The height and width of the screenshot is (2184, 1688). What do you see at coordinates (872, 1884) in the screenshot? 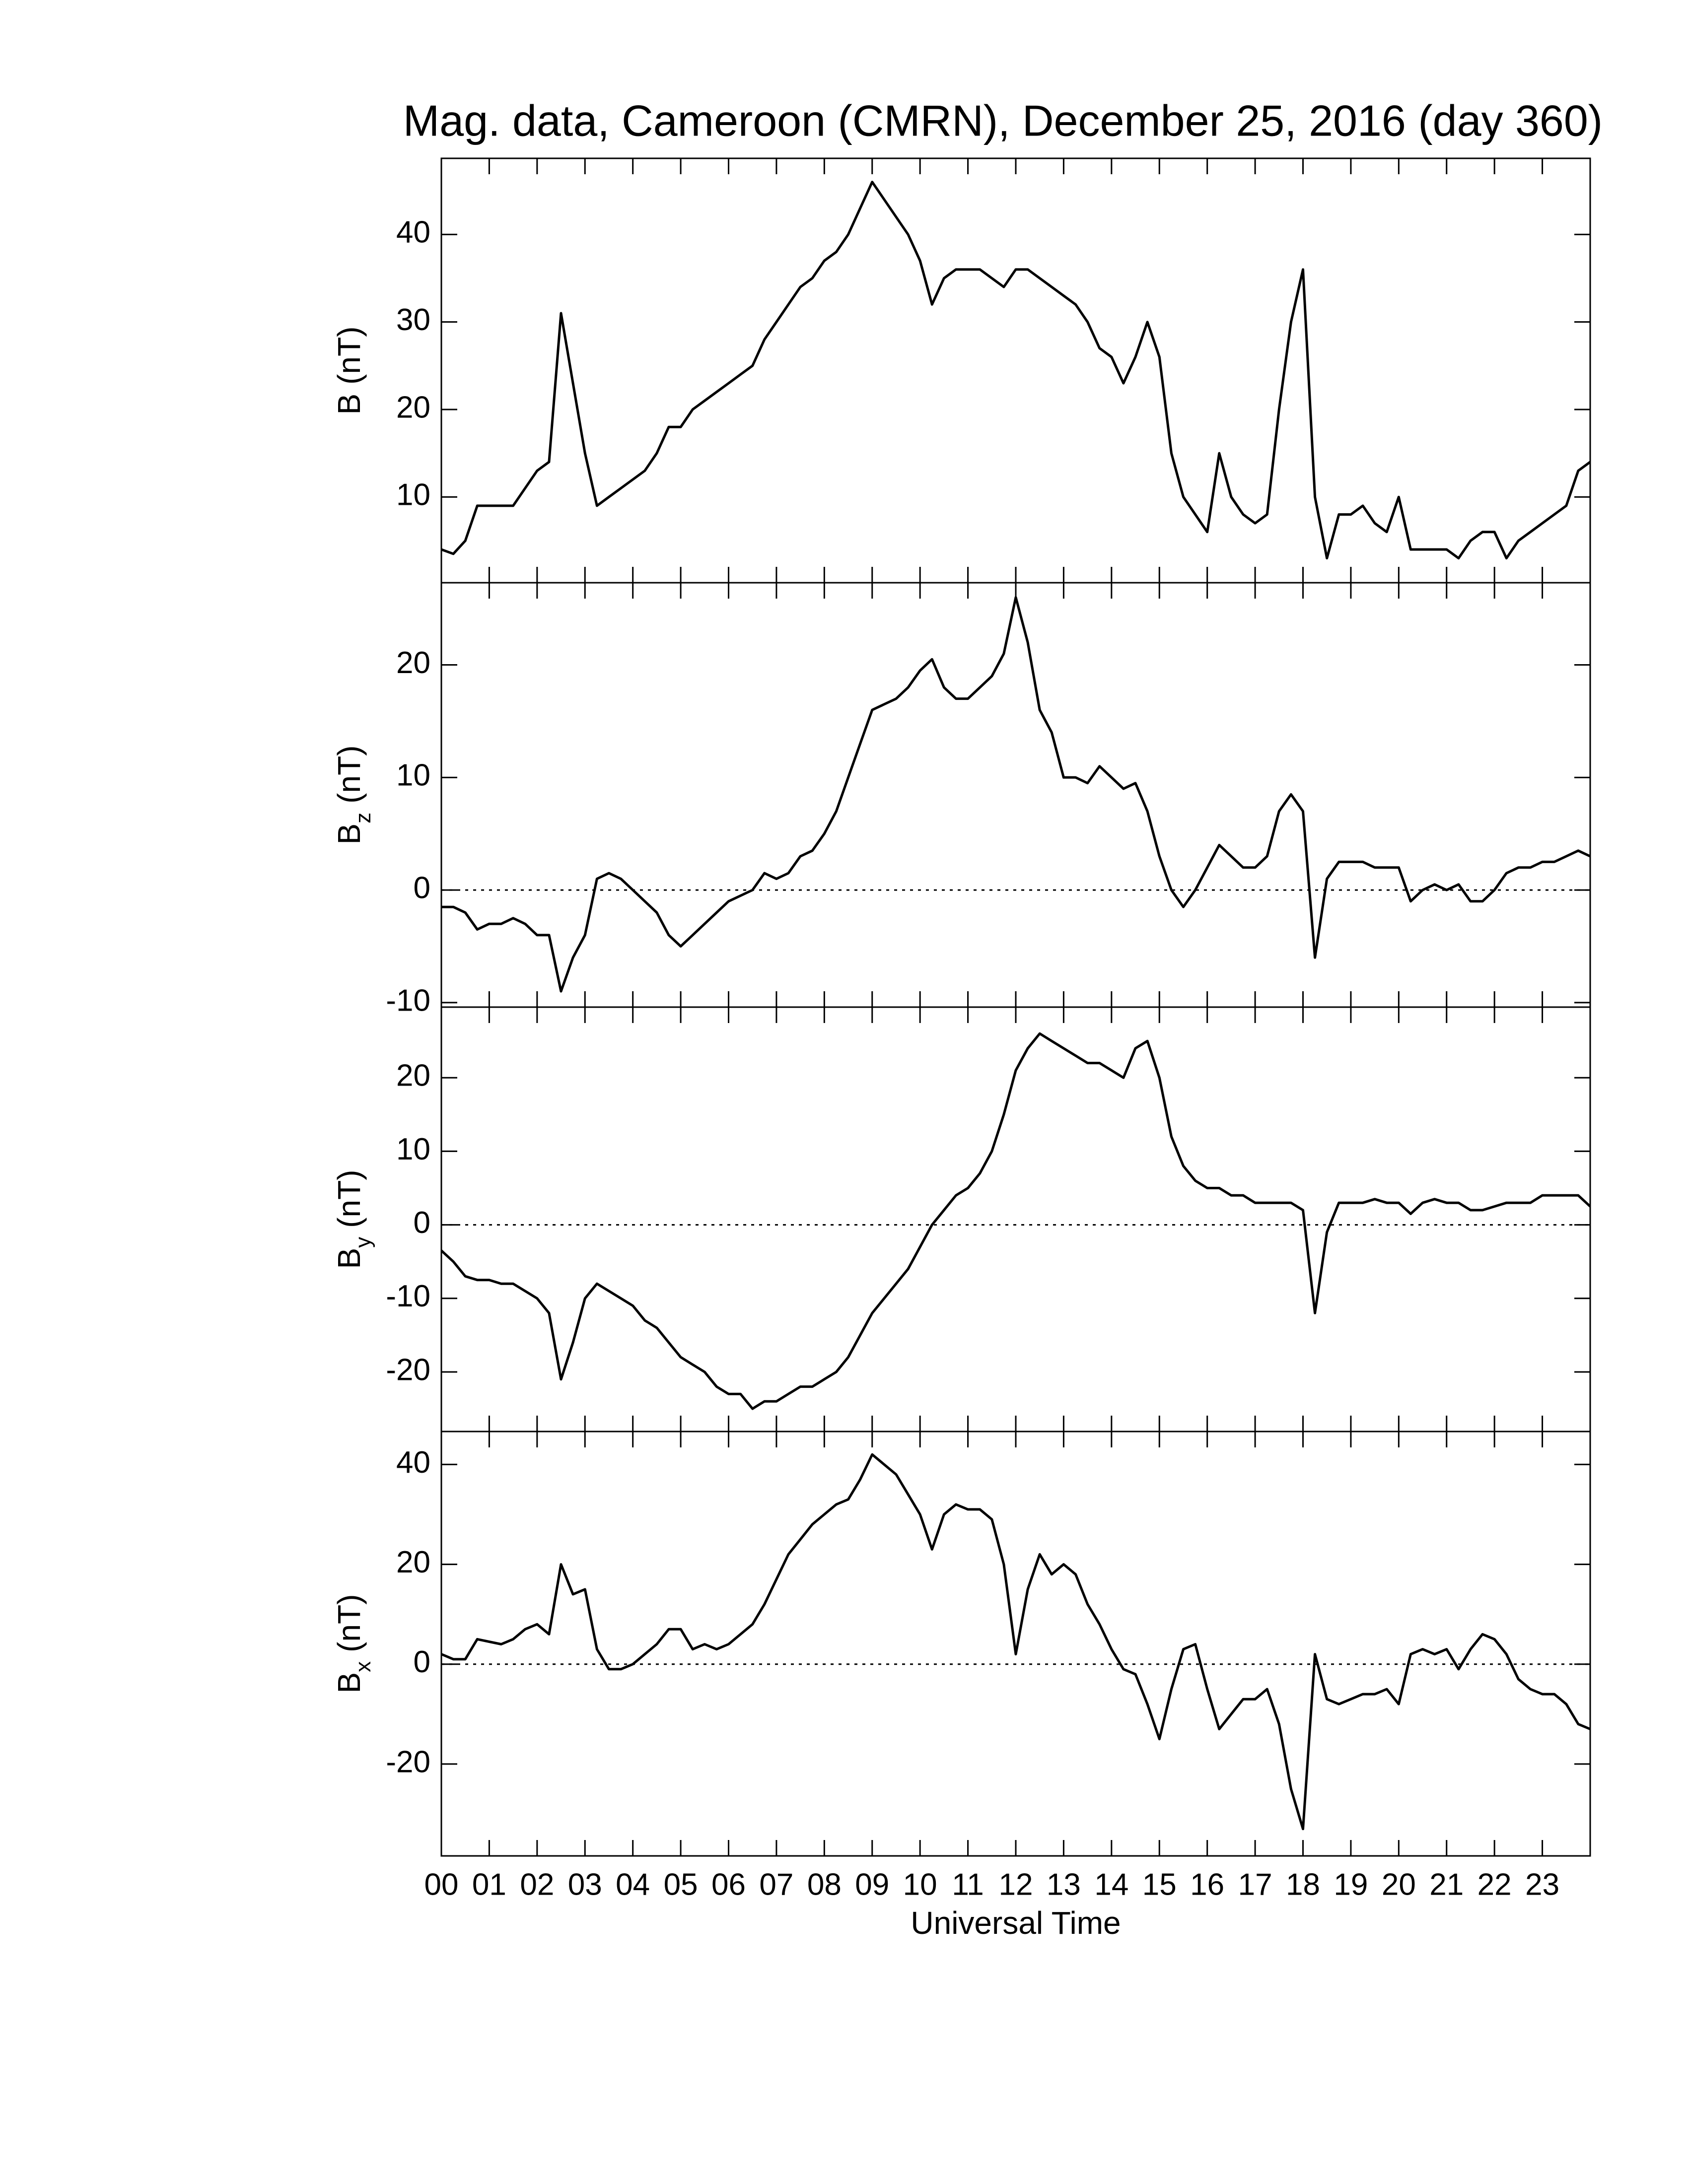
I see `x-tick-label: 09` at bounding box center [872, 1884].